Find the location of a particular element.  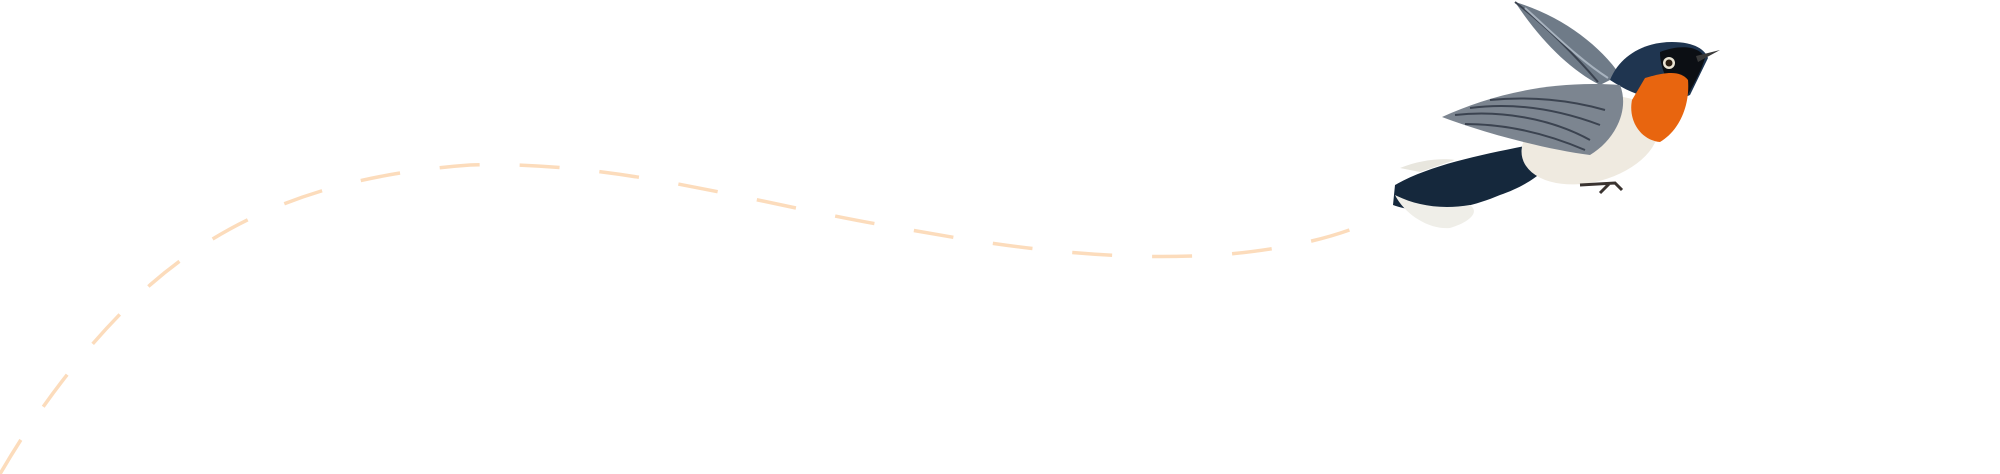

bird-image is located at coordinates (1556, 115).